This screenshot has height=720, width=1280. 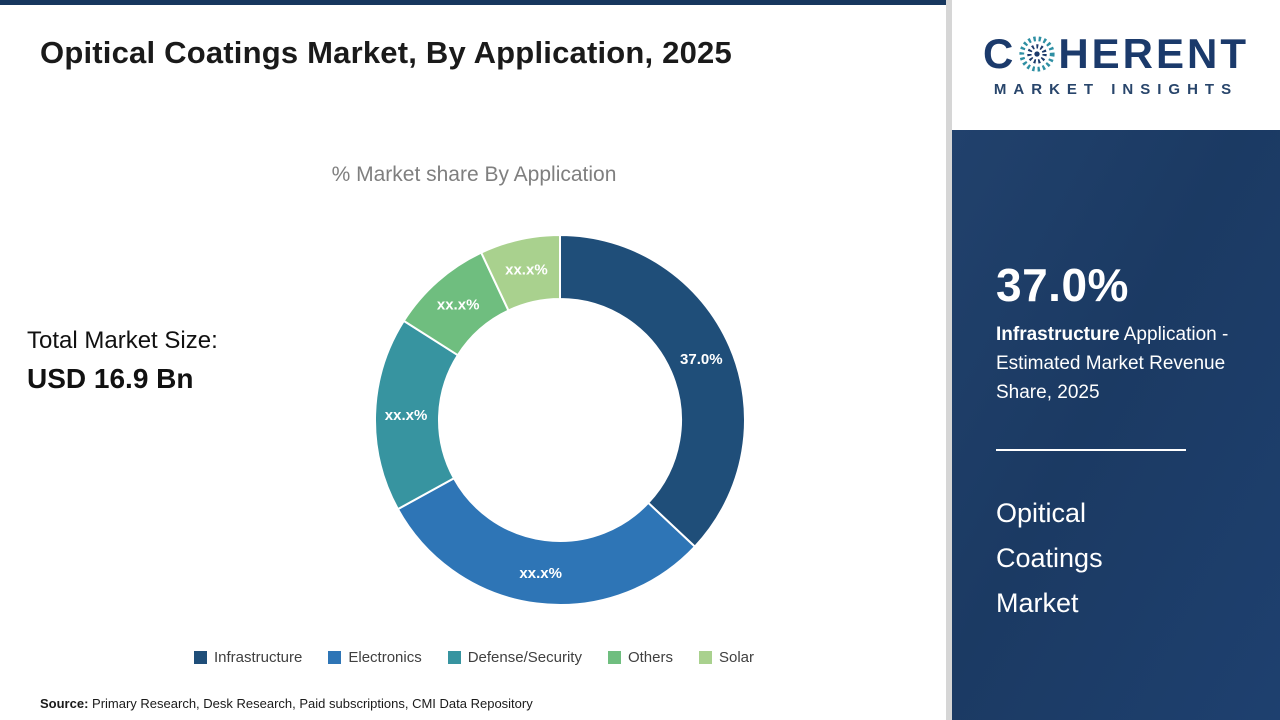 What do you see at coordinates (705, 657) in the screenshot?
I see `legend-swatch-solar` at bounding box center [705, 657].